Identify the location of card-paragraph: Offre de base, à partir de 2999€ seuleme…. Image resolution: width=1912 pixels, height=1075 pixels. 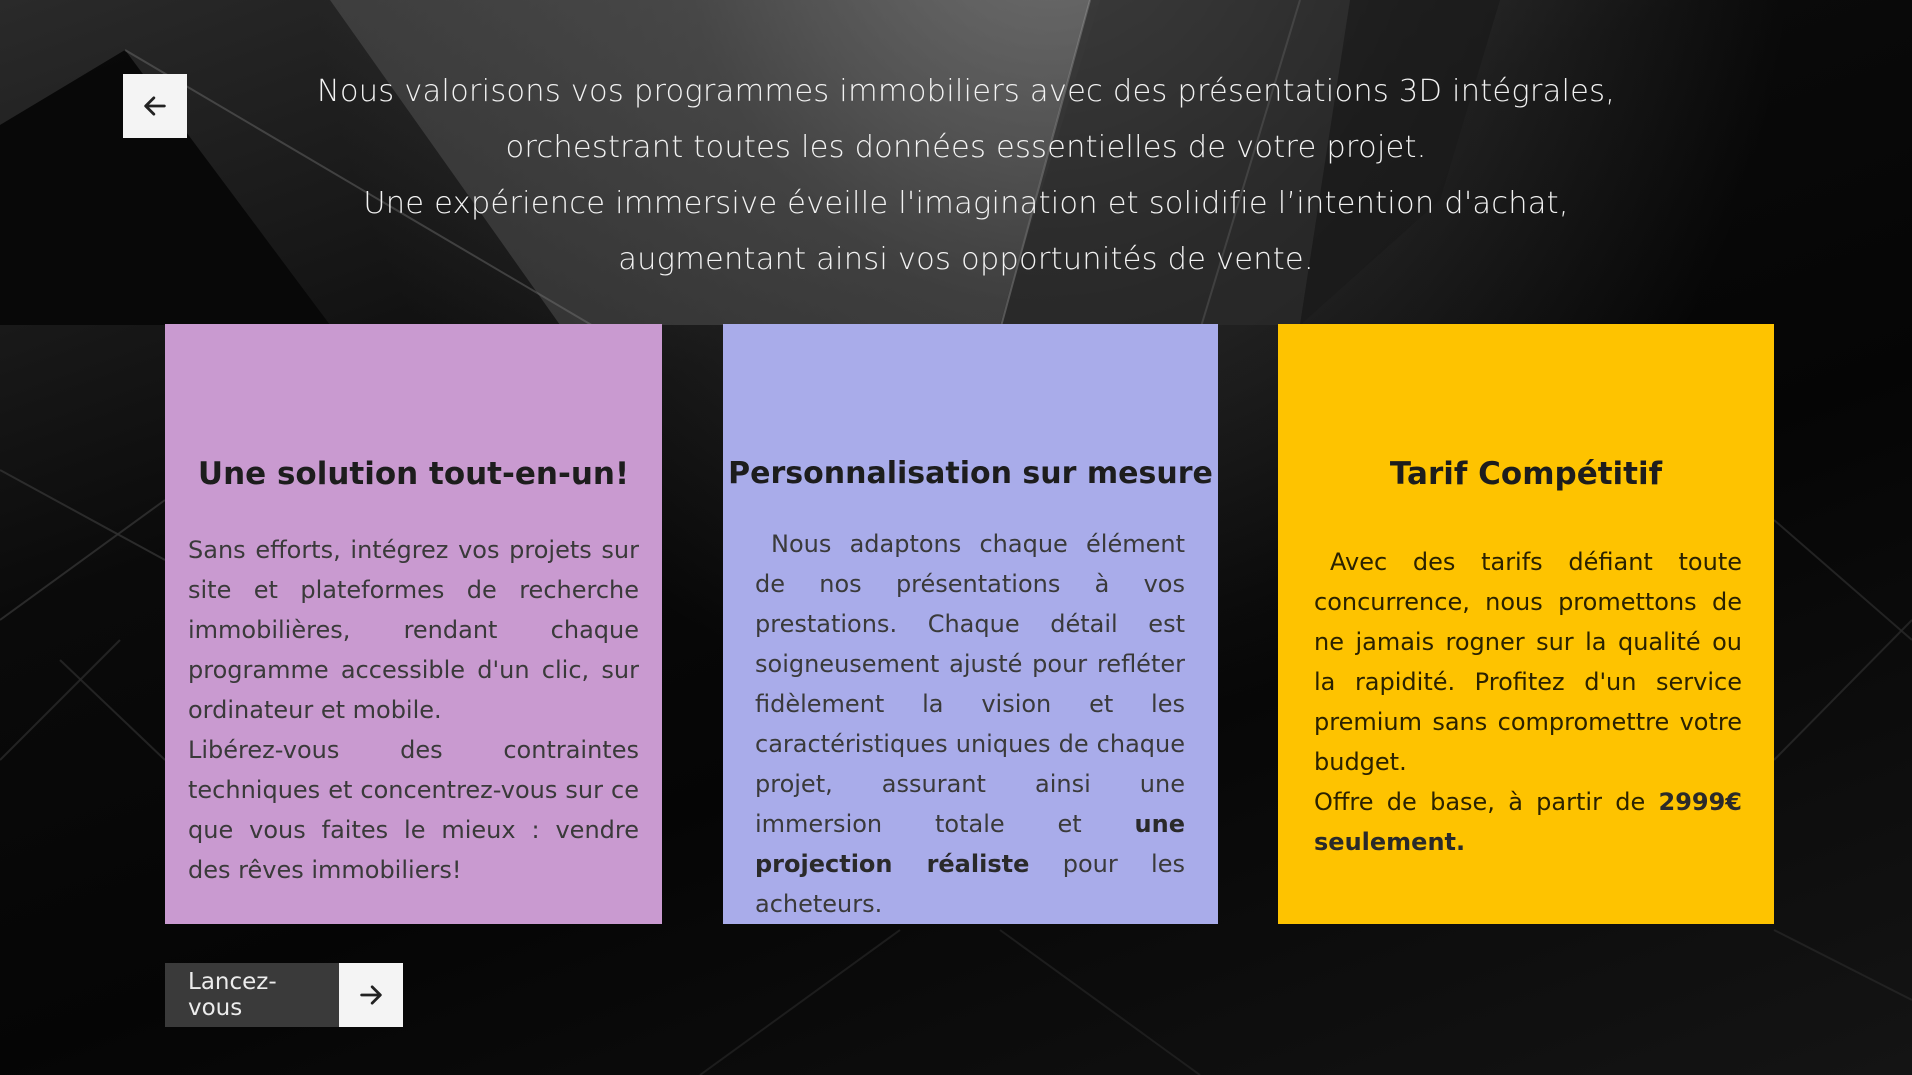
(1528, 822).